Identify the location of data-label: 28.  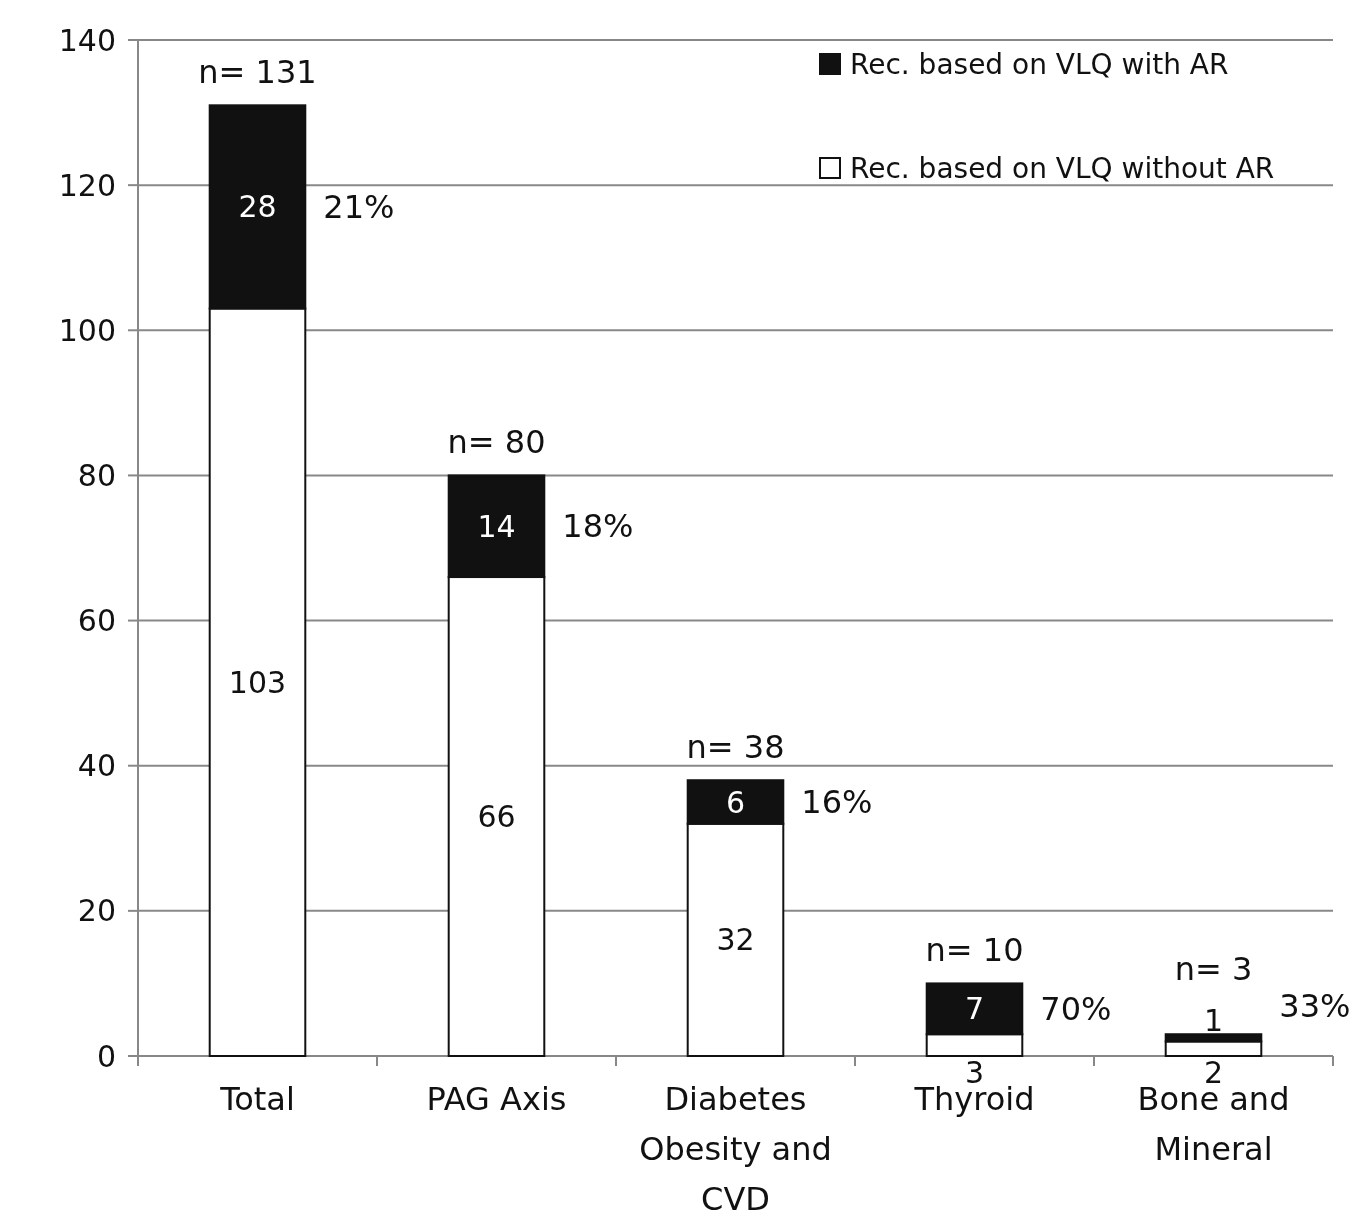
(257, 207).